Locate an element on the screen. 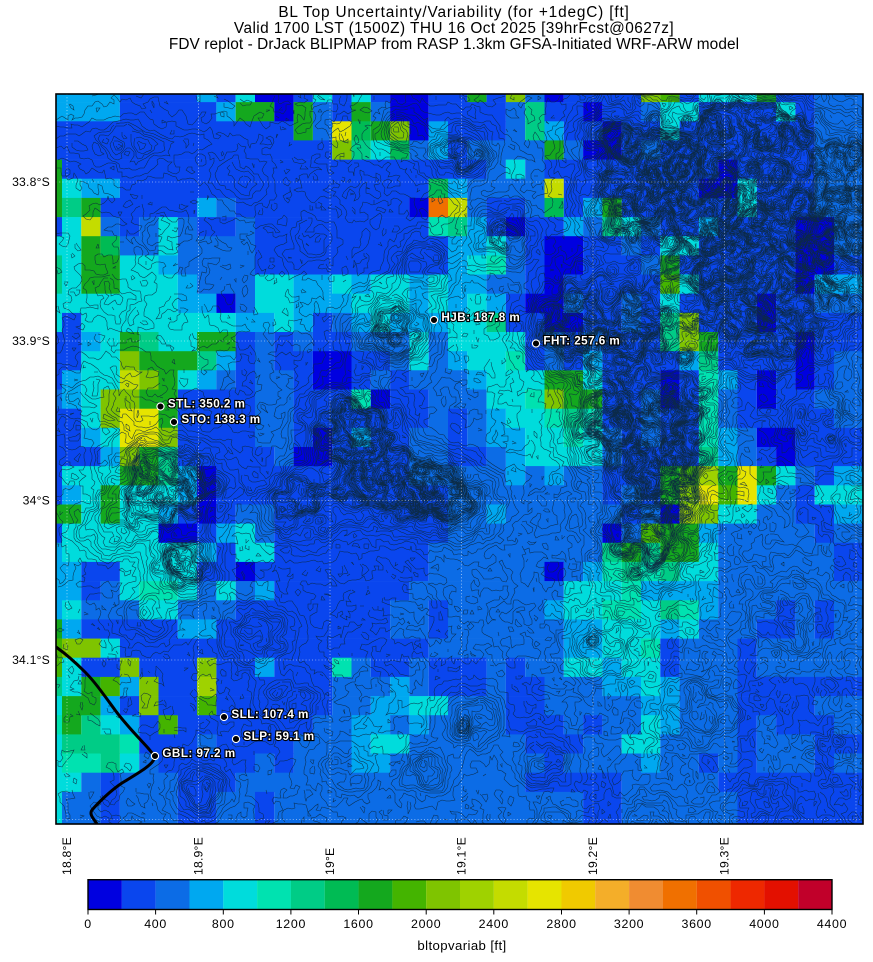 The height and width of the screenshot is (962, 873). svg-text: 34.1°S is located at coordinates (31, 660).